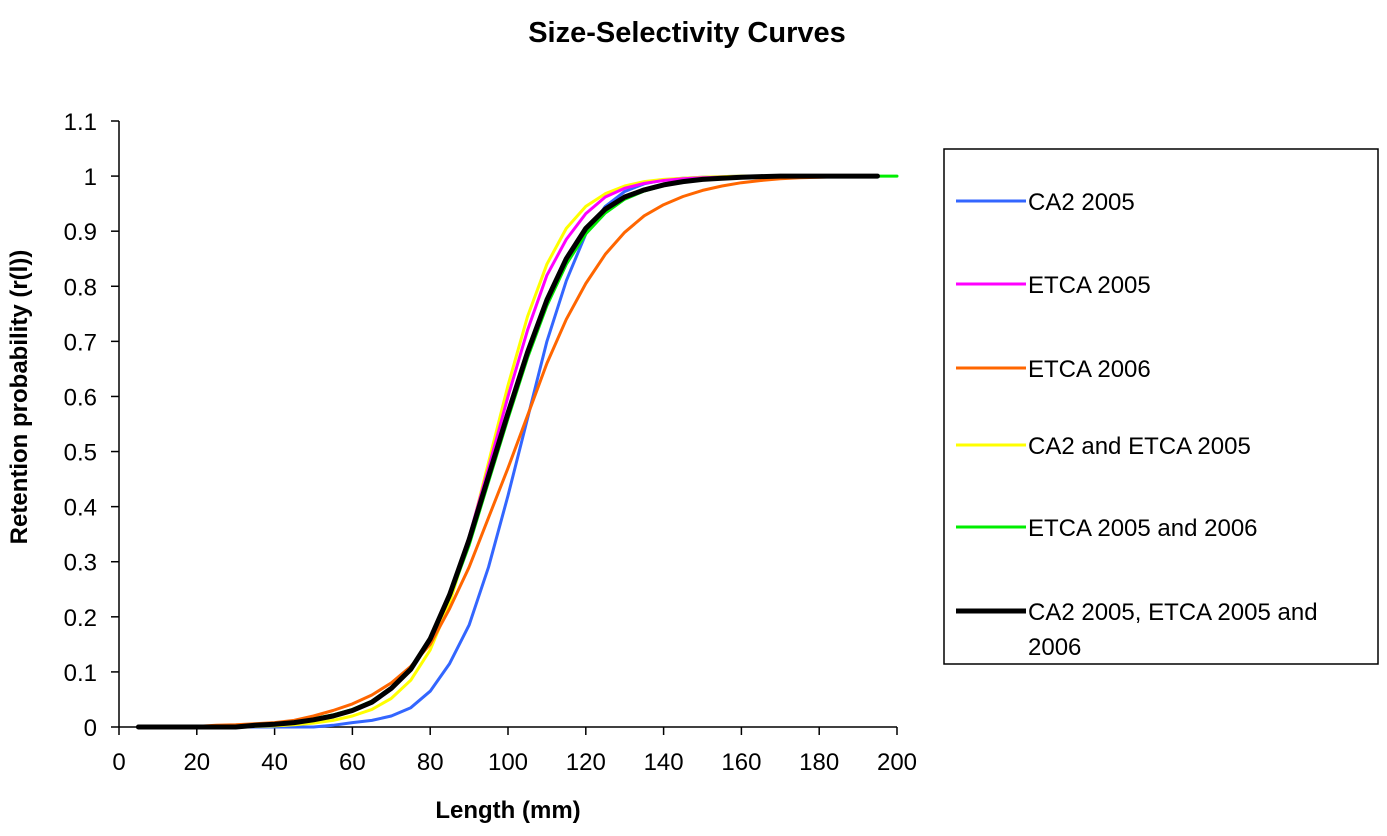 The height and width of the screenshot is (836, 1387). Describe the element at coordinates (274, 762) in the screenshot. I see `x-tick-label: 40` at that location.